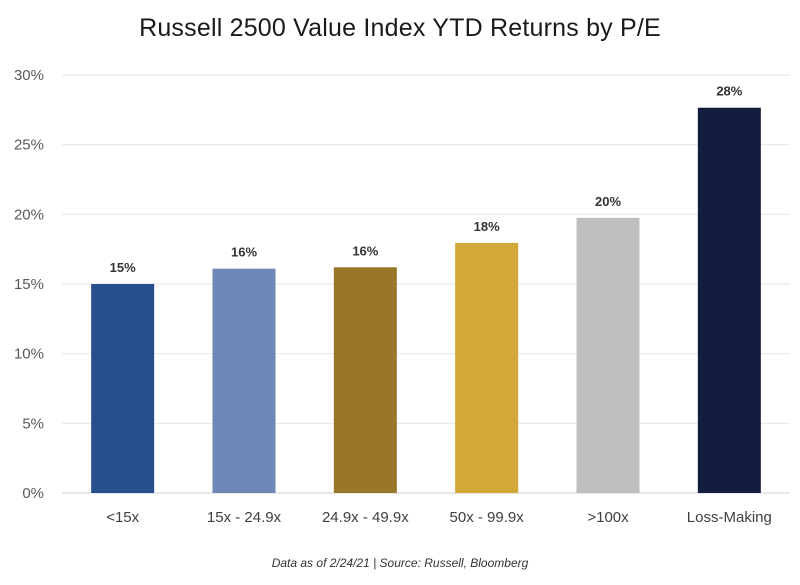 Image resolution: width=800 pixels, height=585 pixels. What do you see at coordinates (487, 517) in the screenshot?
I see `x-category-label: 50x - 99.9x` at bounding box center [487, 517].